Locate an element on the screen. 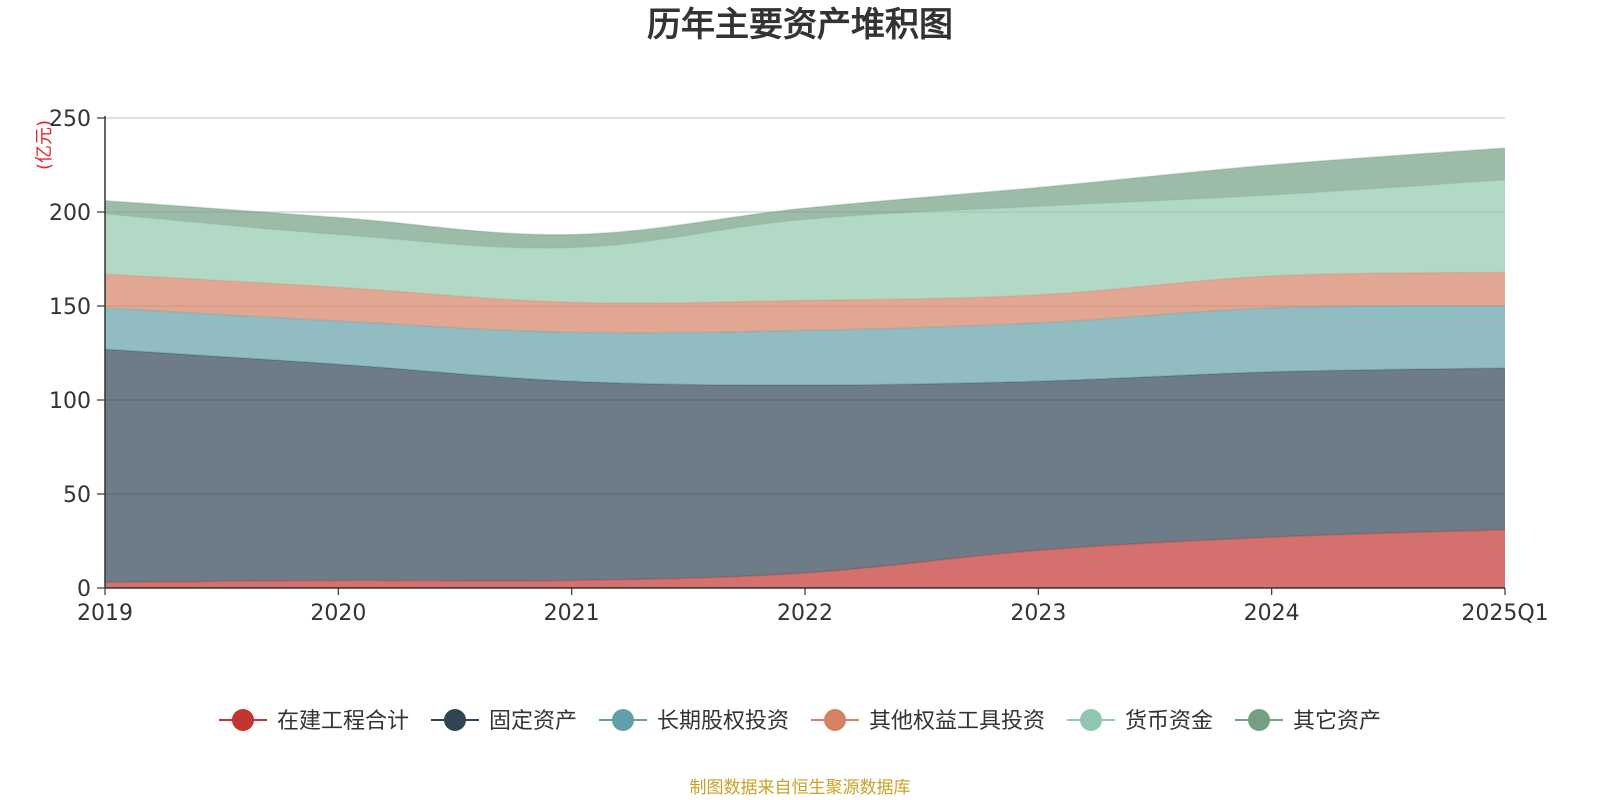 The width and height of the screenshot is (1600, 800). y-tick-label-250: 250 is located at coordinates (70, 119).